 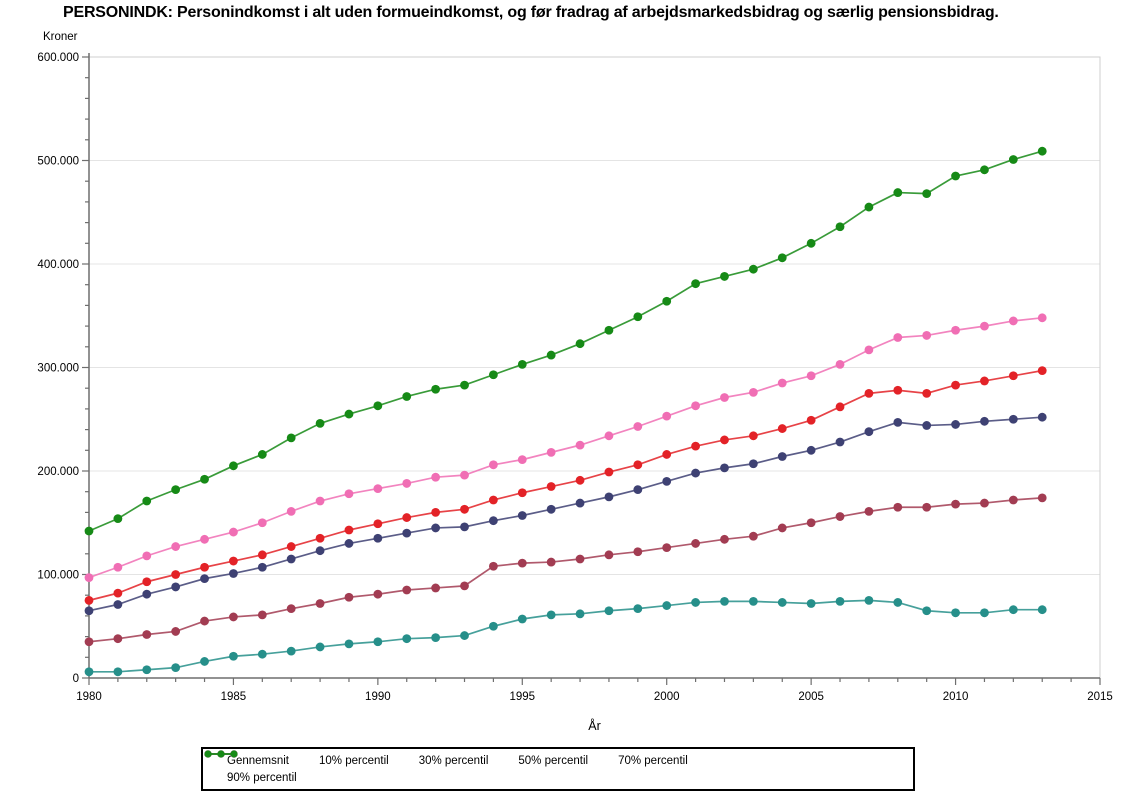 What do you see at coordinates (58, 162) in the screenshot?
I see `y-tick-label: 500.000` at bounding box center [58, 162].